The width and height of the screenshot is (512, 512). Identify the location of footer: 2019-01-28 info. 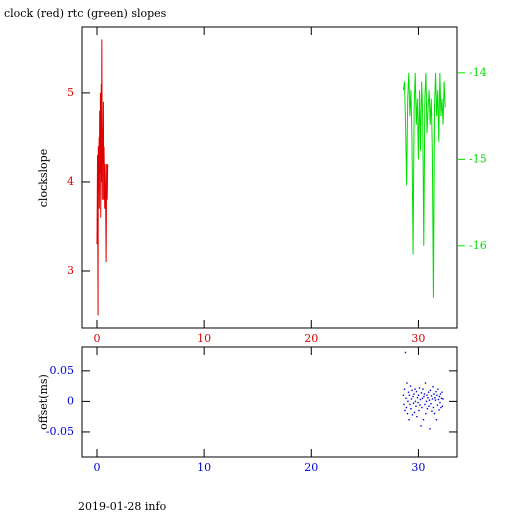
(122, 506).